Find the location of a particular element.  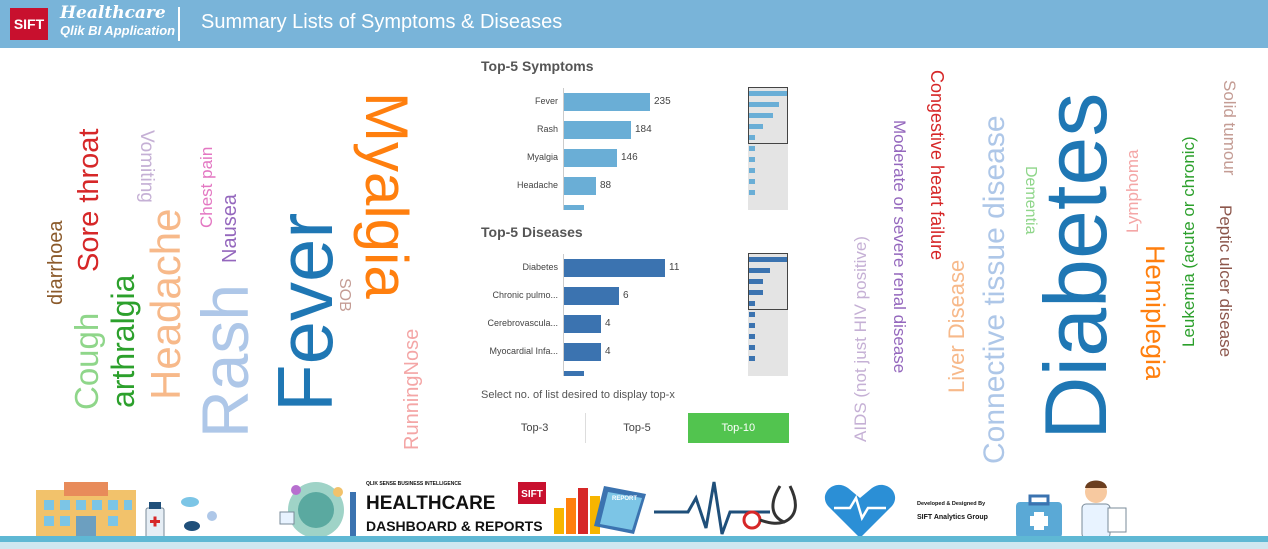

bar-value-label: 88 is located at coordinates (606, 185).